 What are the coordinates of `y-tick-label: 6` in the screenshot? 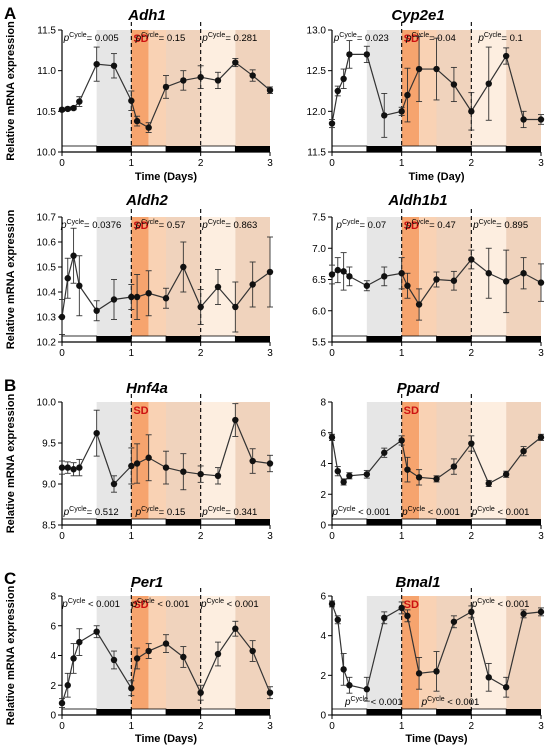 It's located at (53, 626).